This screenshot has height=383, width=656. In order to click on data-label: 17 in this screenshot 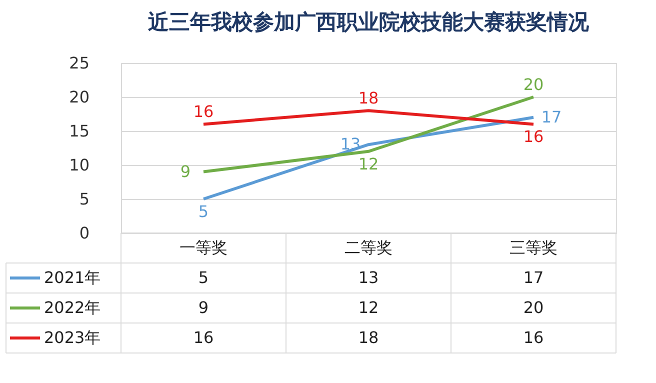, I will do `click(533, 277)`.